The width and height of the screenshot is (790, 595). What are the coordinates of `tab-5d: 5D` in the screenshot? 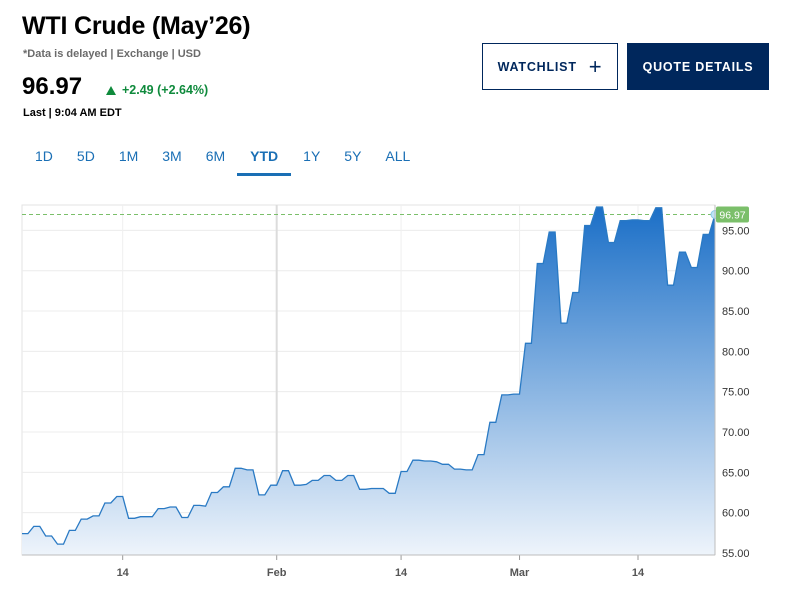 It's located at (85, 156).